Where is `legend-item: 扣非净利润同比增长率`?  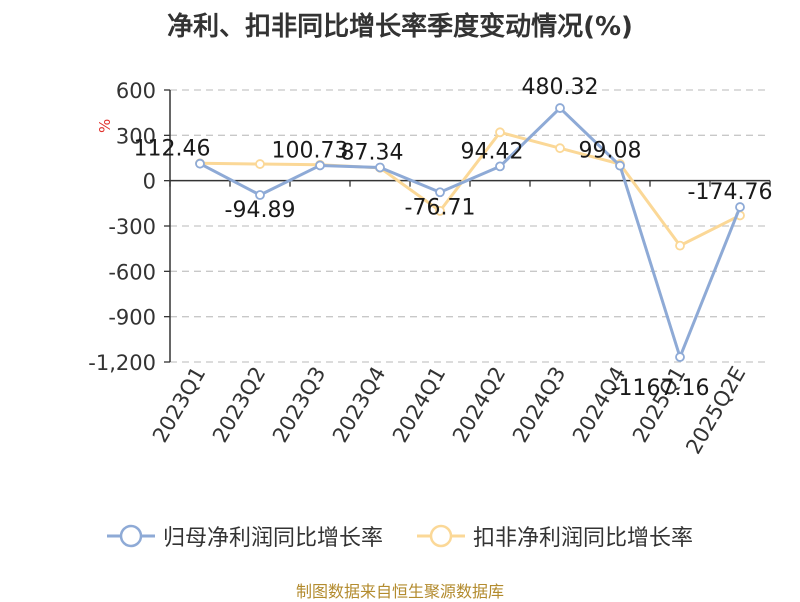 legend-item: 扣非净利润同比增长率 is located at coordinates (555, 536).